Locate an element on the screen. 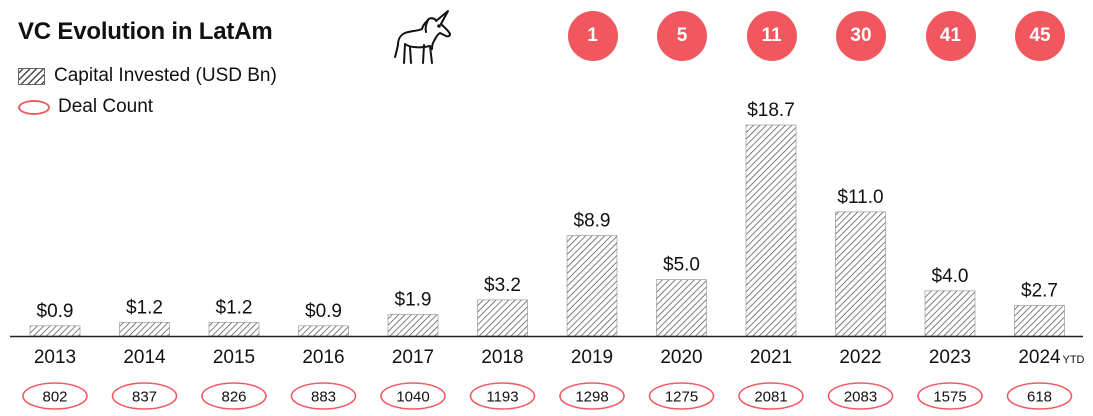 Image resolution: width=1093 pixels, height=416 pixels. value-label-2016: $0.9 is located at coordinates (323, 311).